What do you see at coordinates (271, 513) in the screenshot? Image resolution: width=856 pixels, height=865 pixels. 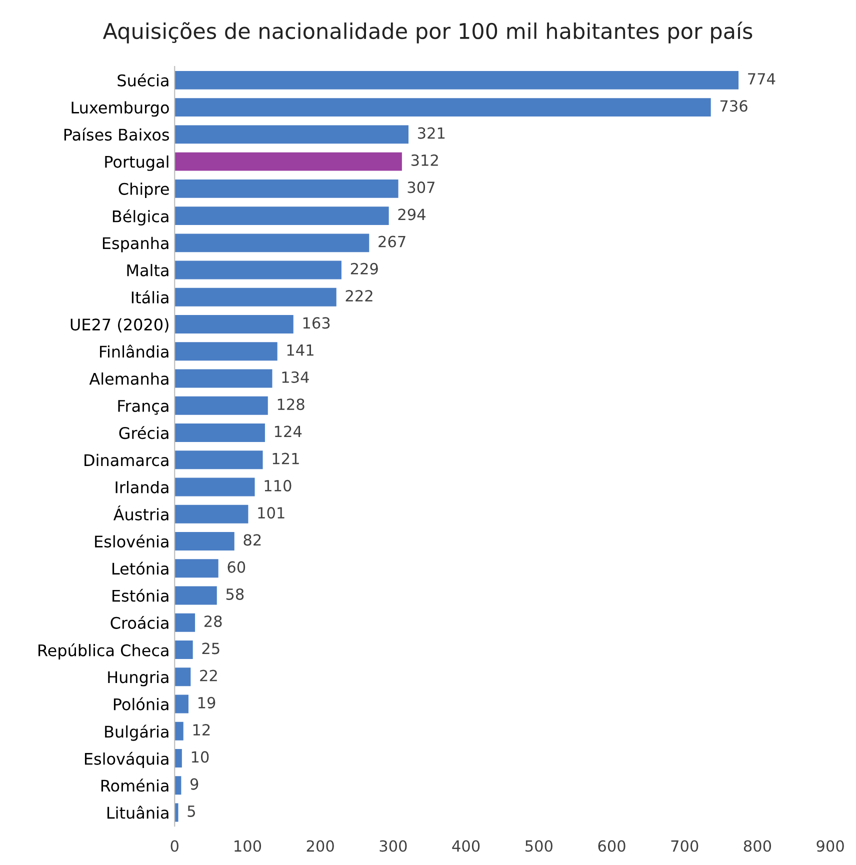 I see `data-label: 101` at bounding box center [271, 513].